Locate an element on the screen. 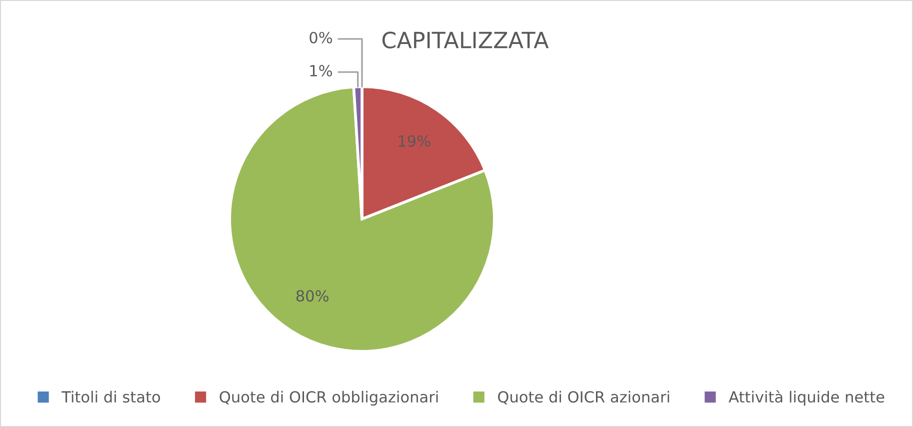 The width and height of the screenshot is (913, 427). data-label: 19% is located at coordinates (414, 141).